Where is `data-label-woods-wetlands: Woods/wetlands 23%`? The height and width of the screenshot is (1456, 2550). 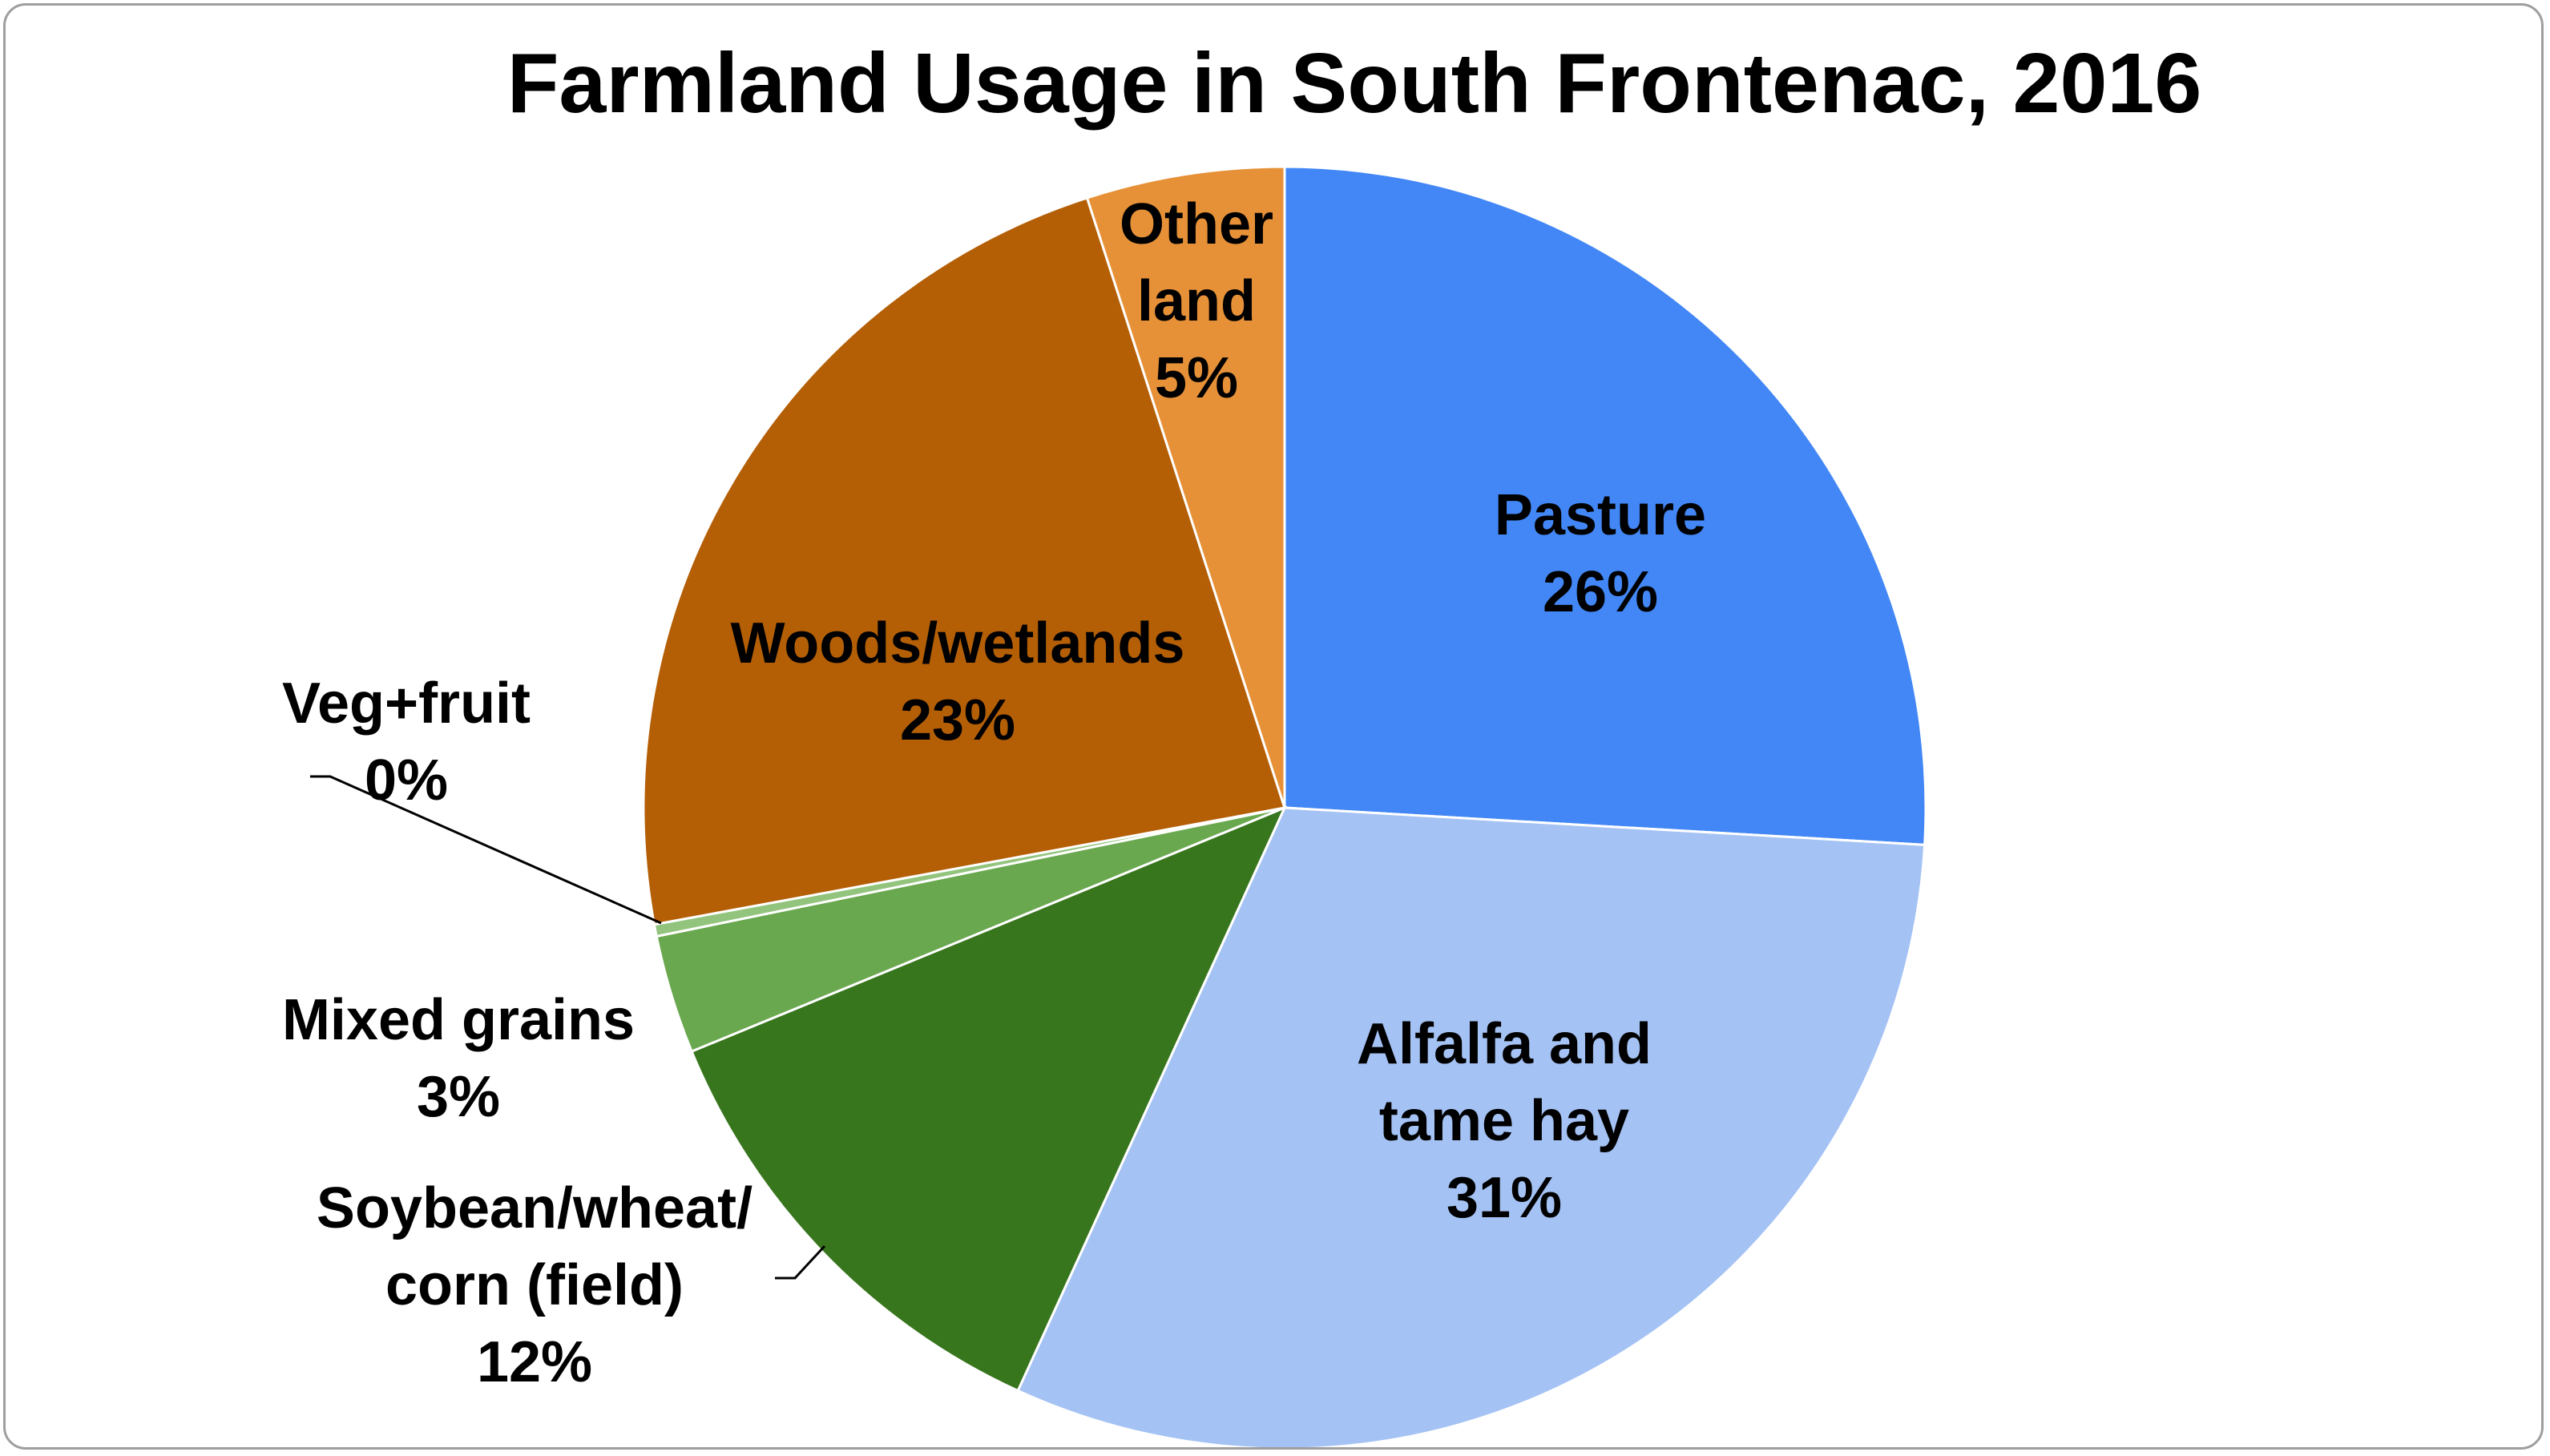
data-label-woods-wetlands: Woods/wetlands 23% is located at coordinates (958, 681).